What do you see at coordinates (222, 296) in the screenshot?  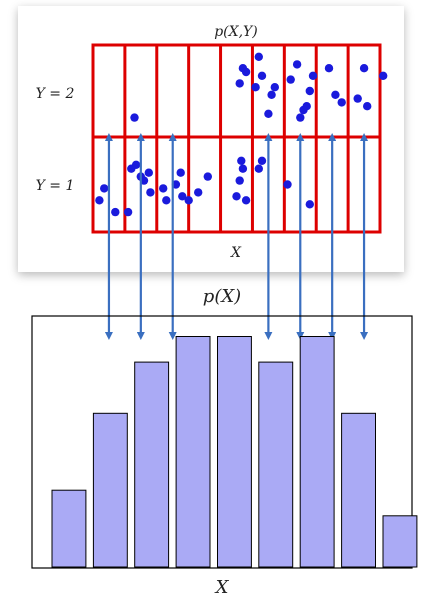 I see `marginal-title: p(X)` at bounding box center [222, 296].